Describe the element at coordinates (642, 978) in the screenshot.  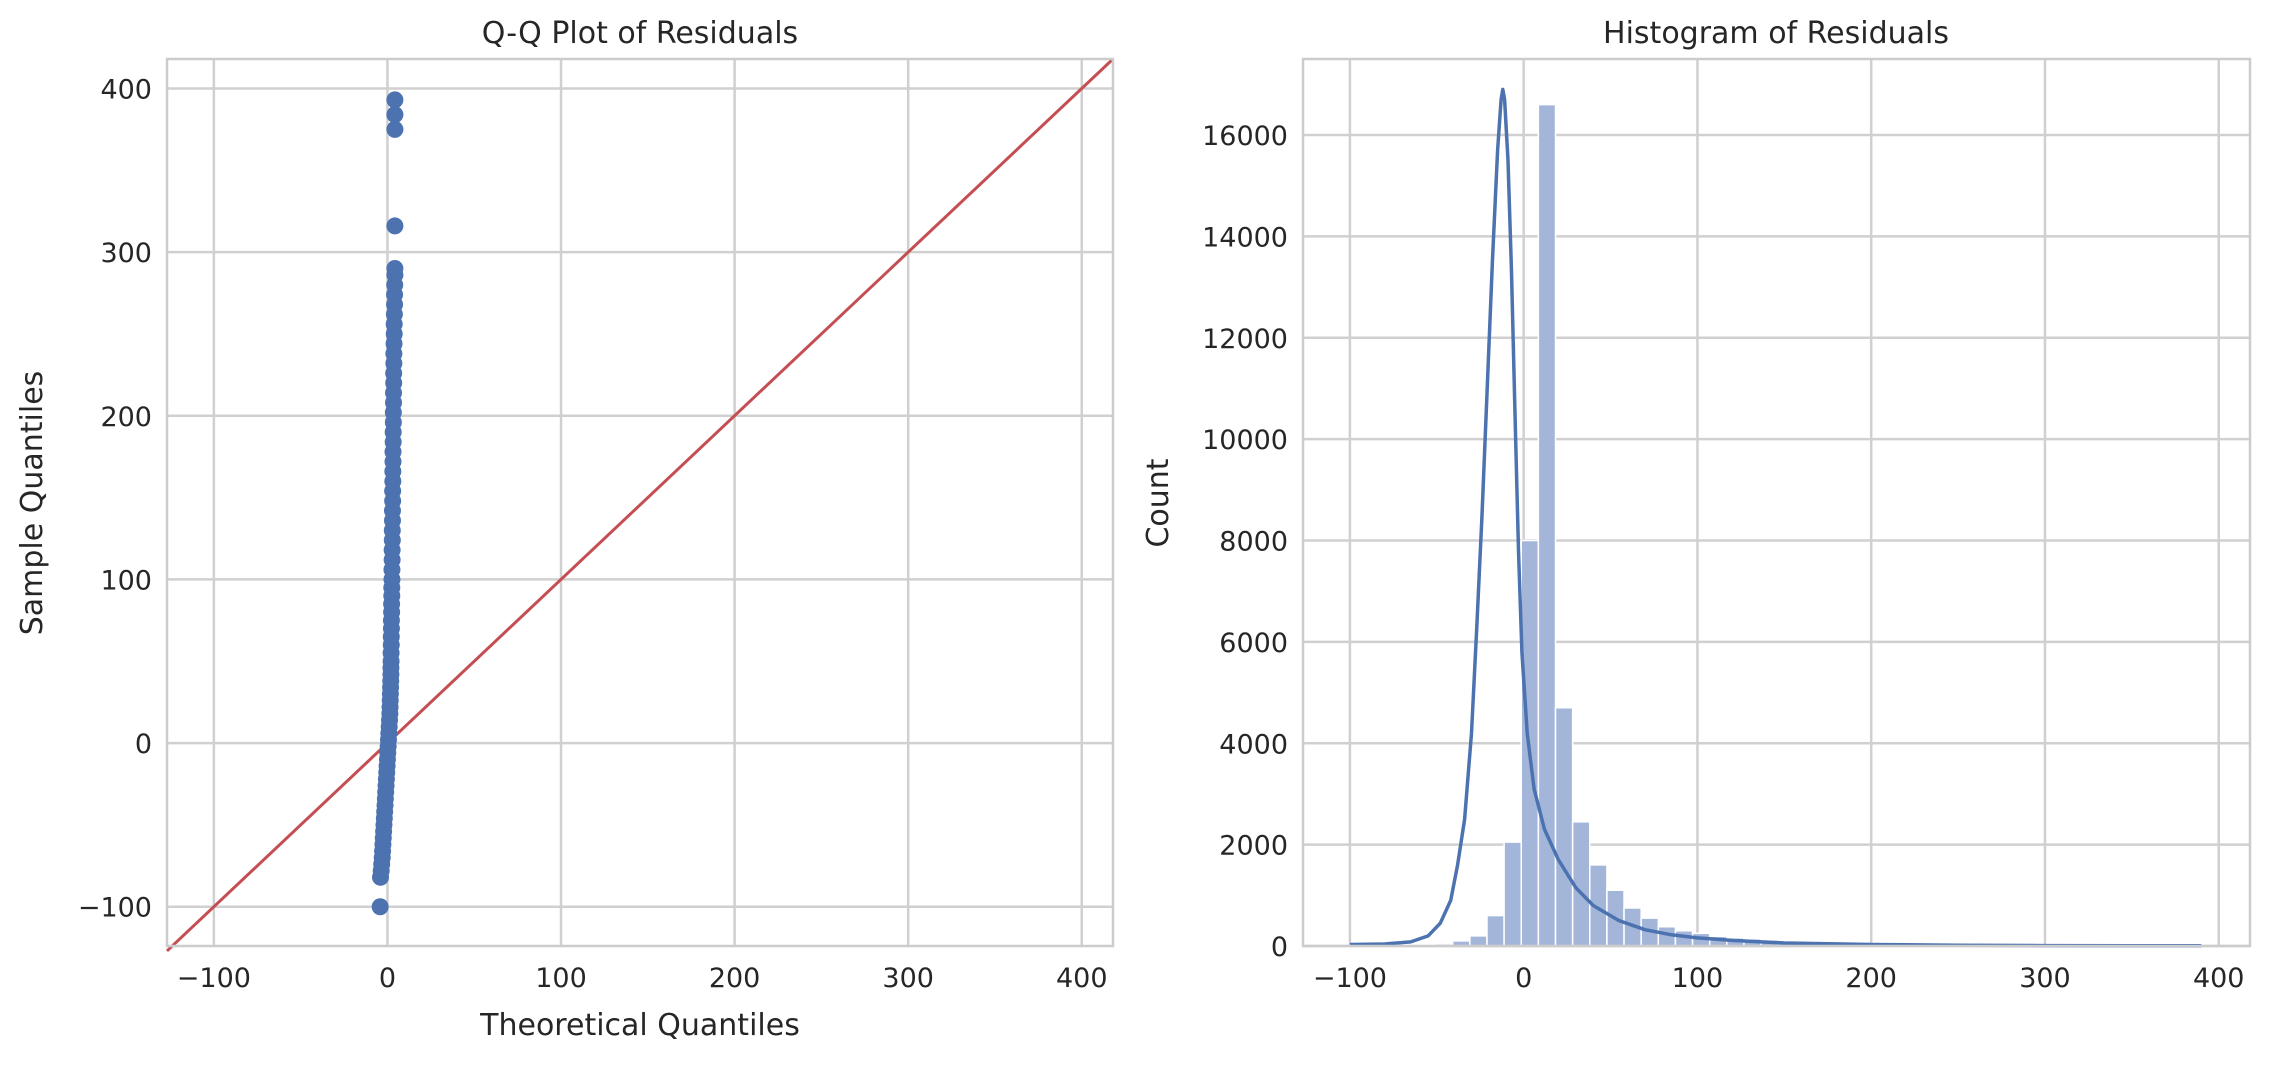
I see `qq-x-tick-labels: −100 0 100 200 300 400` at that location.